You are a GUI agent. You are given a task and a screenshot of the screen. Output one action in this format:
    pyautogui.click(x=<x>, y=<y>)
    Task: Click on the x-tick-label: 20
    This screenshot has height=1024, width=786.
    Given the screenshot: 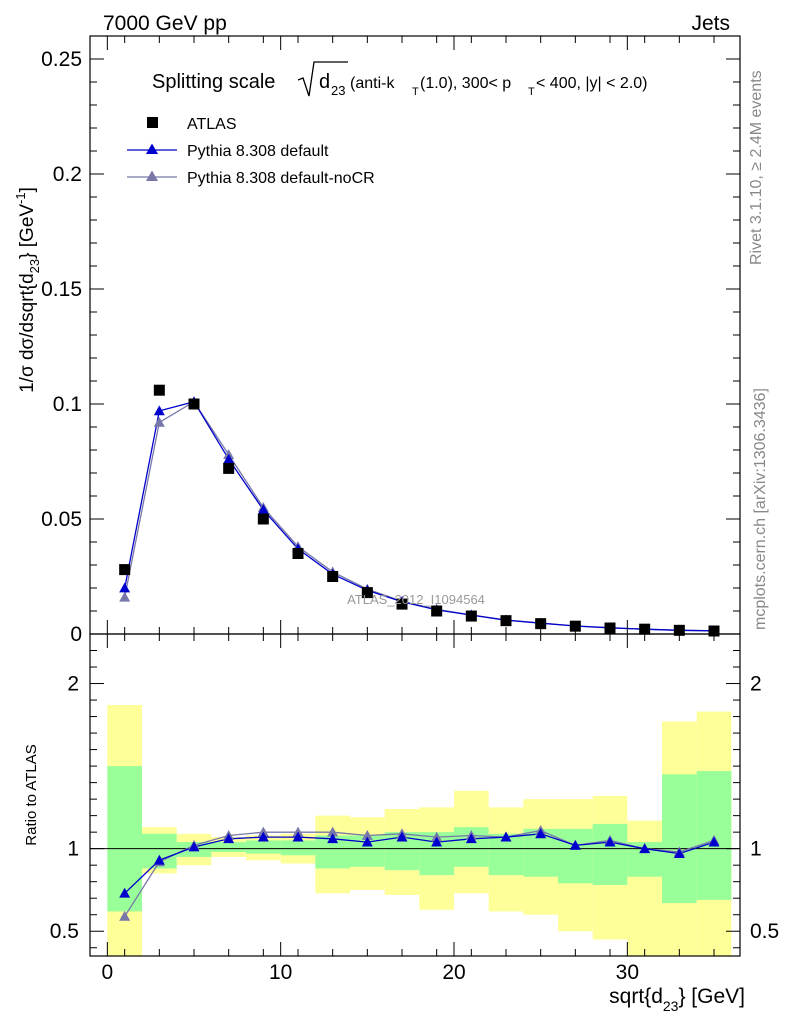 What is the action you would take?
    pyautogui.click(x=453, y=972)
    